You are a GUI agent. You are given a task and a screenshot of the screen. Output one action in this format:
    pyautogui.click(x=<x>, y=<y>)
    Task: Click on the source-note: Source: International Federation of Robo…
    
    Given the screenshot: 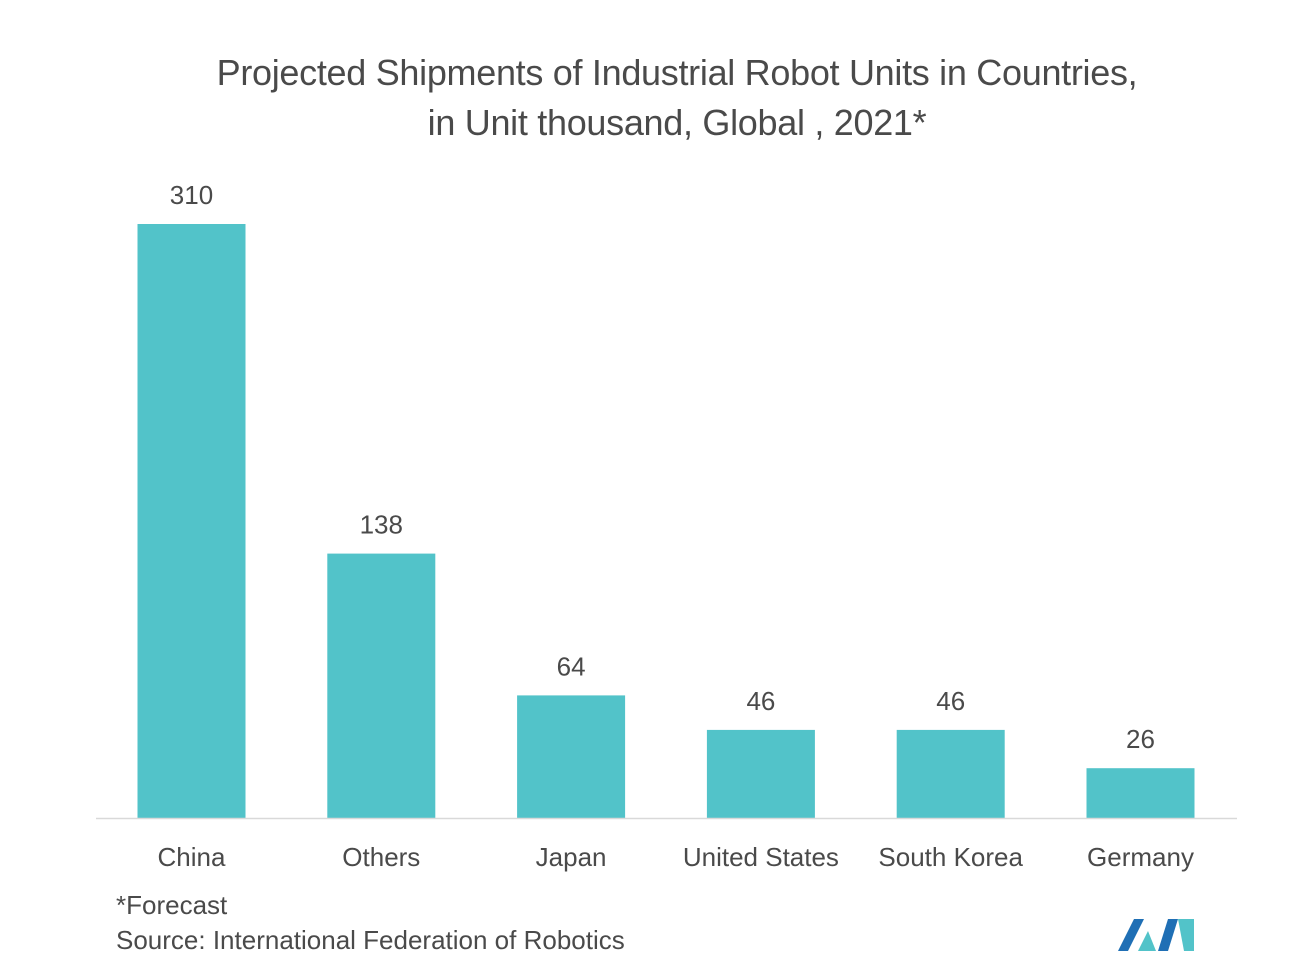 What is the action you would take?
    pyautogui.click(x=370, y=940)
    